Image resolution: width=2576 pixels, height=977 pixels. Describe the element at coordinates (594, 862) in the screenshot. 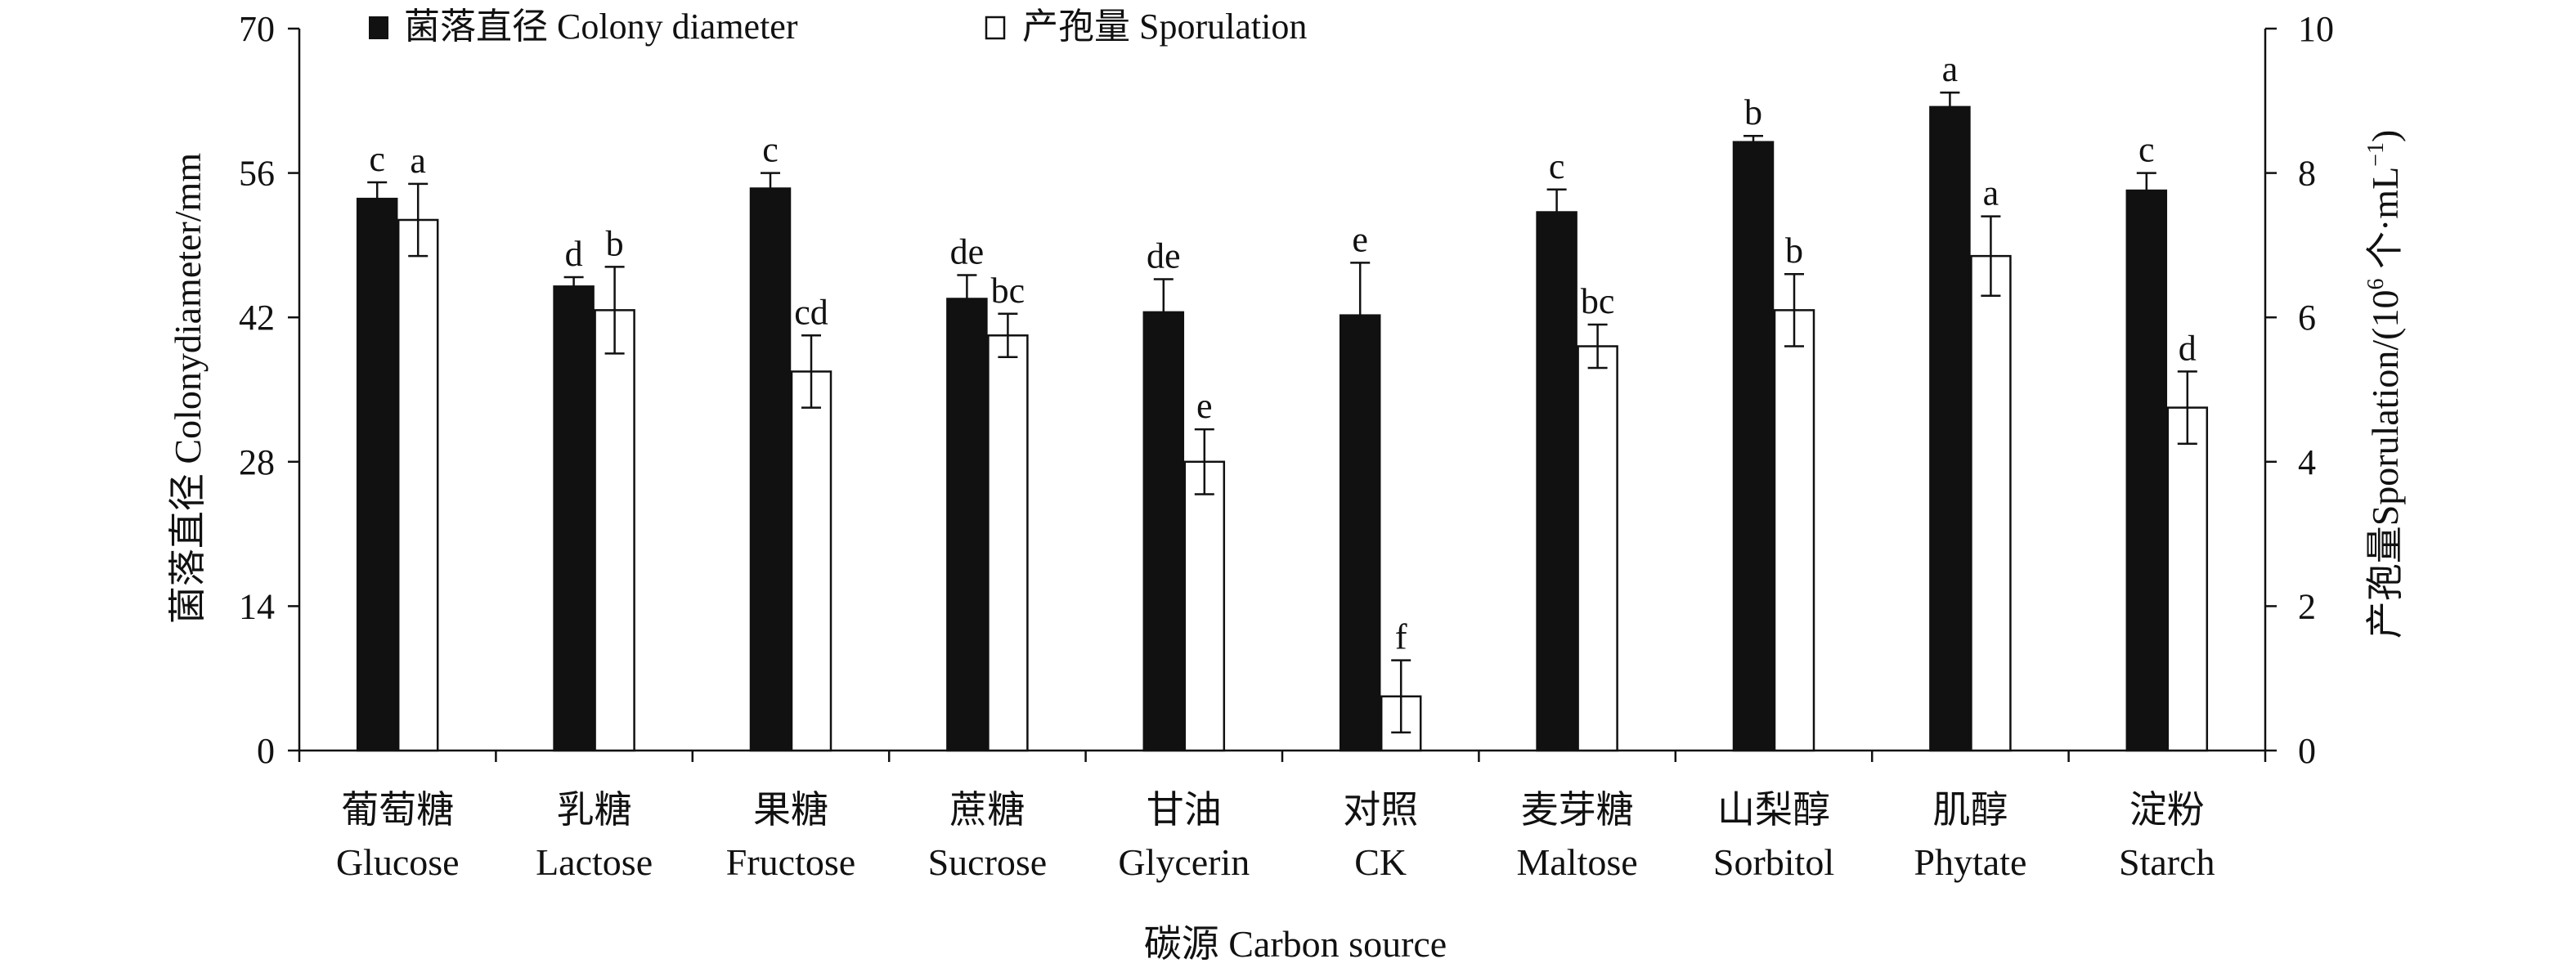

I see `x-tick-label-en: Lactose` at that location.